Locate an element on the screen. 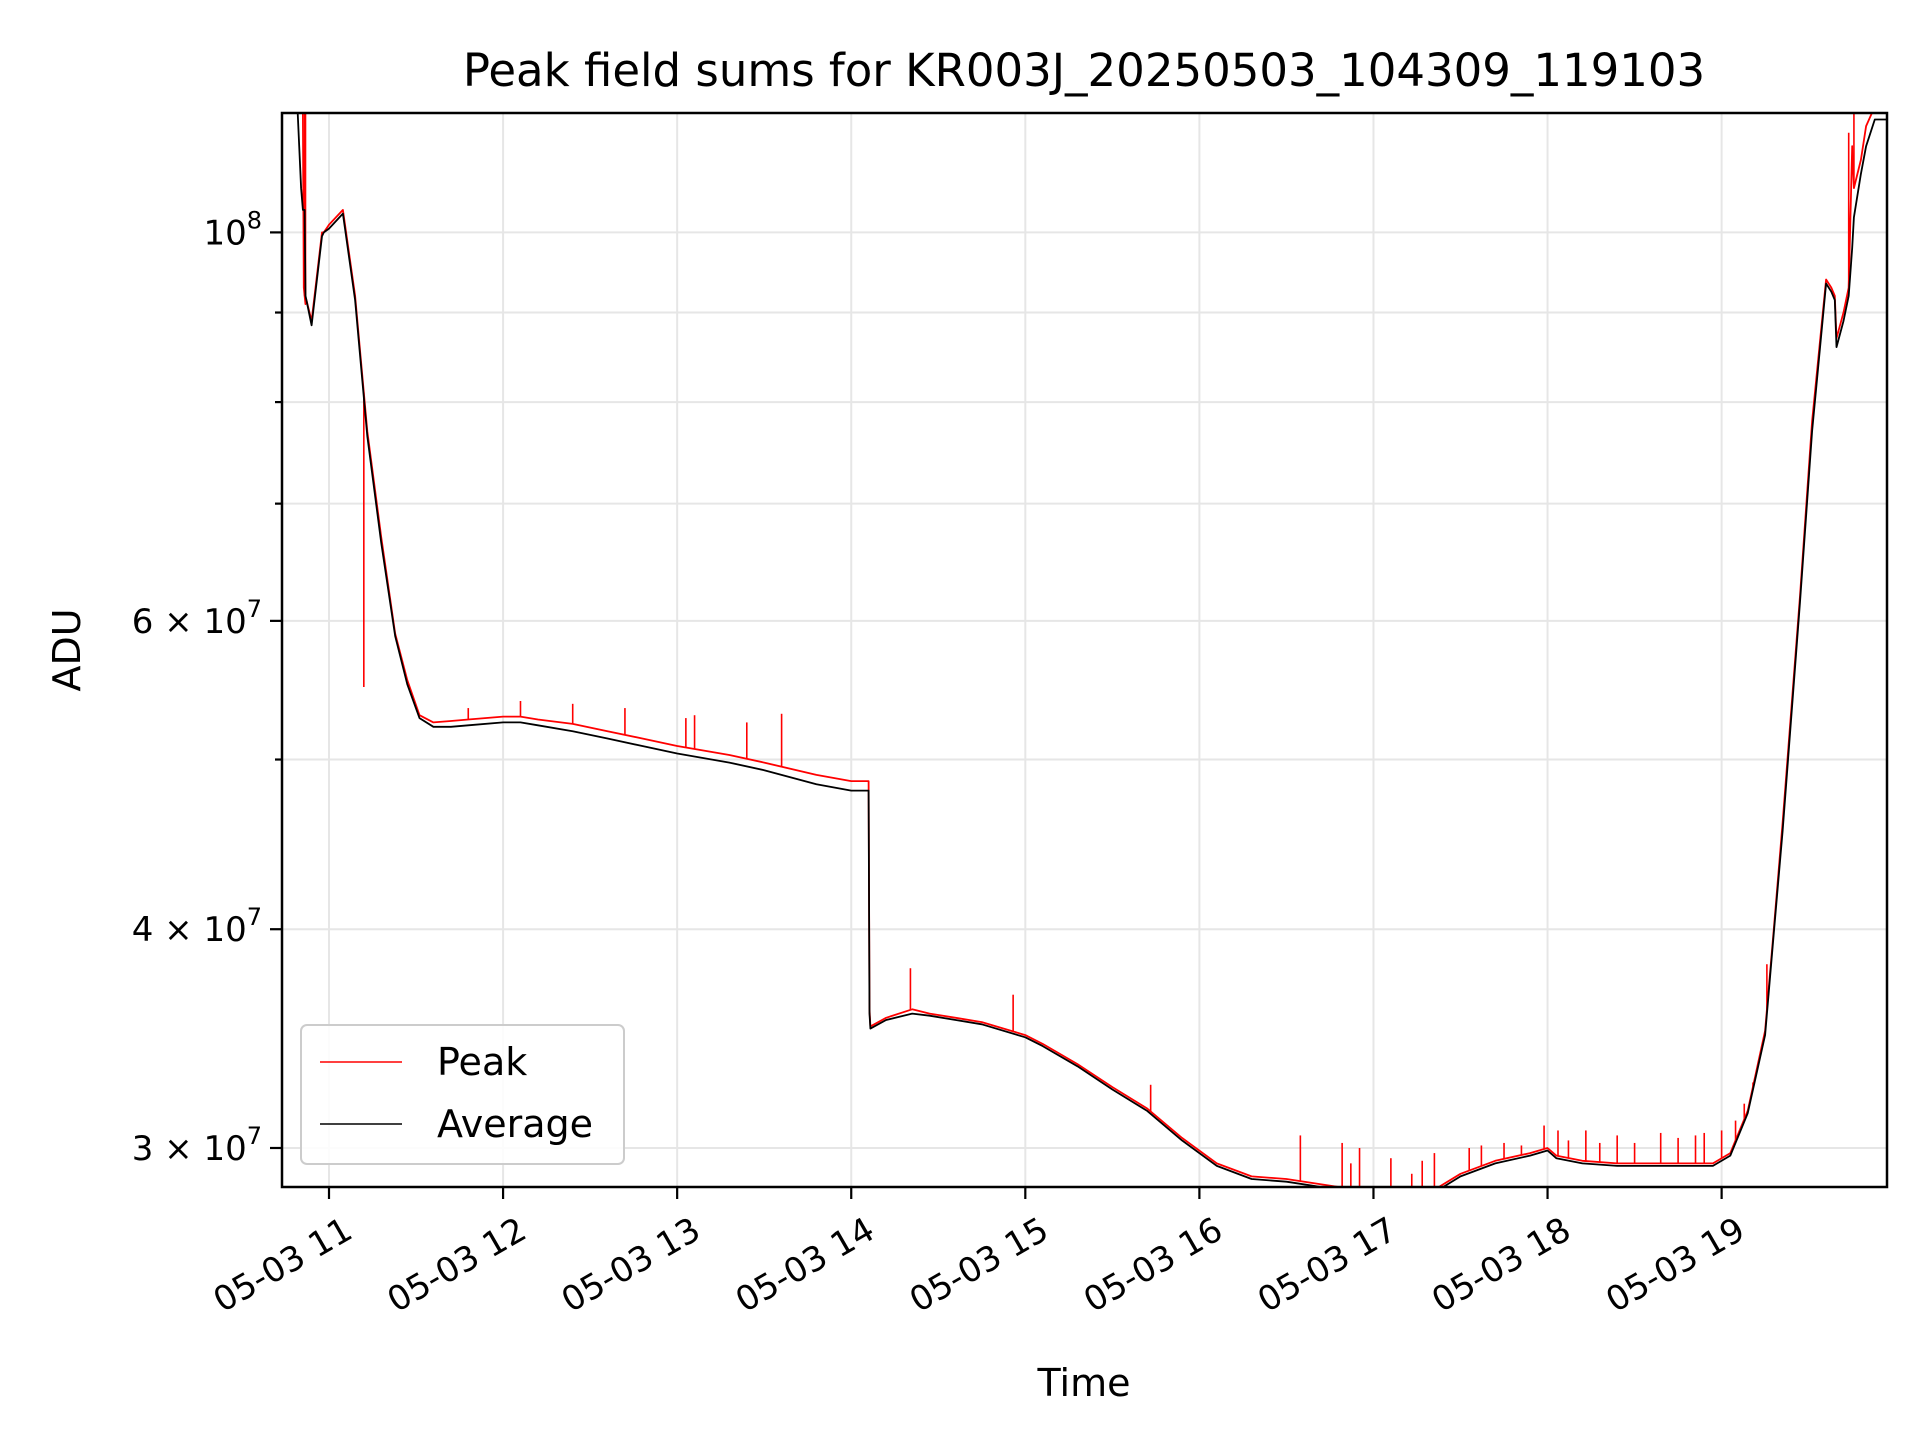 The height and width of the screenshot is (1440, 1920). y-tick-label: 4 × 107 is located at coordinates (197, 926).